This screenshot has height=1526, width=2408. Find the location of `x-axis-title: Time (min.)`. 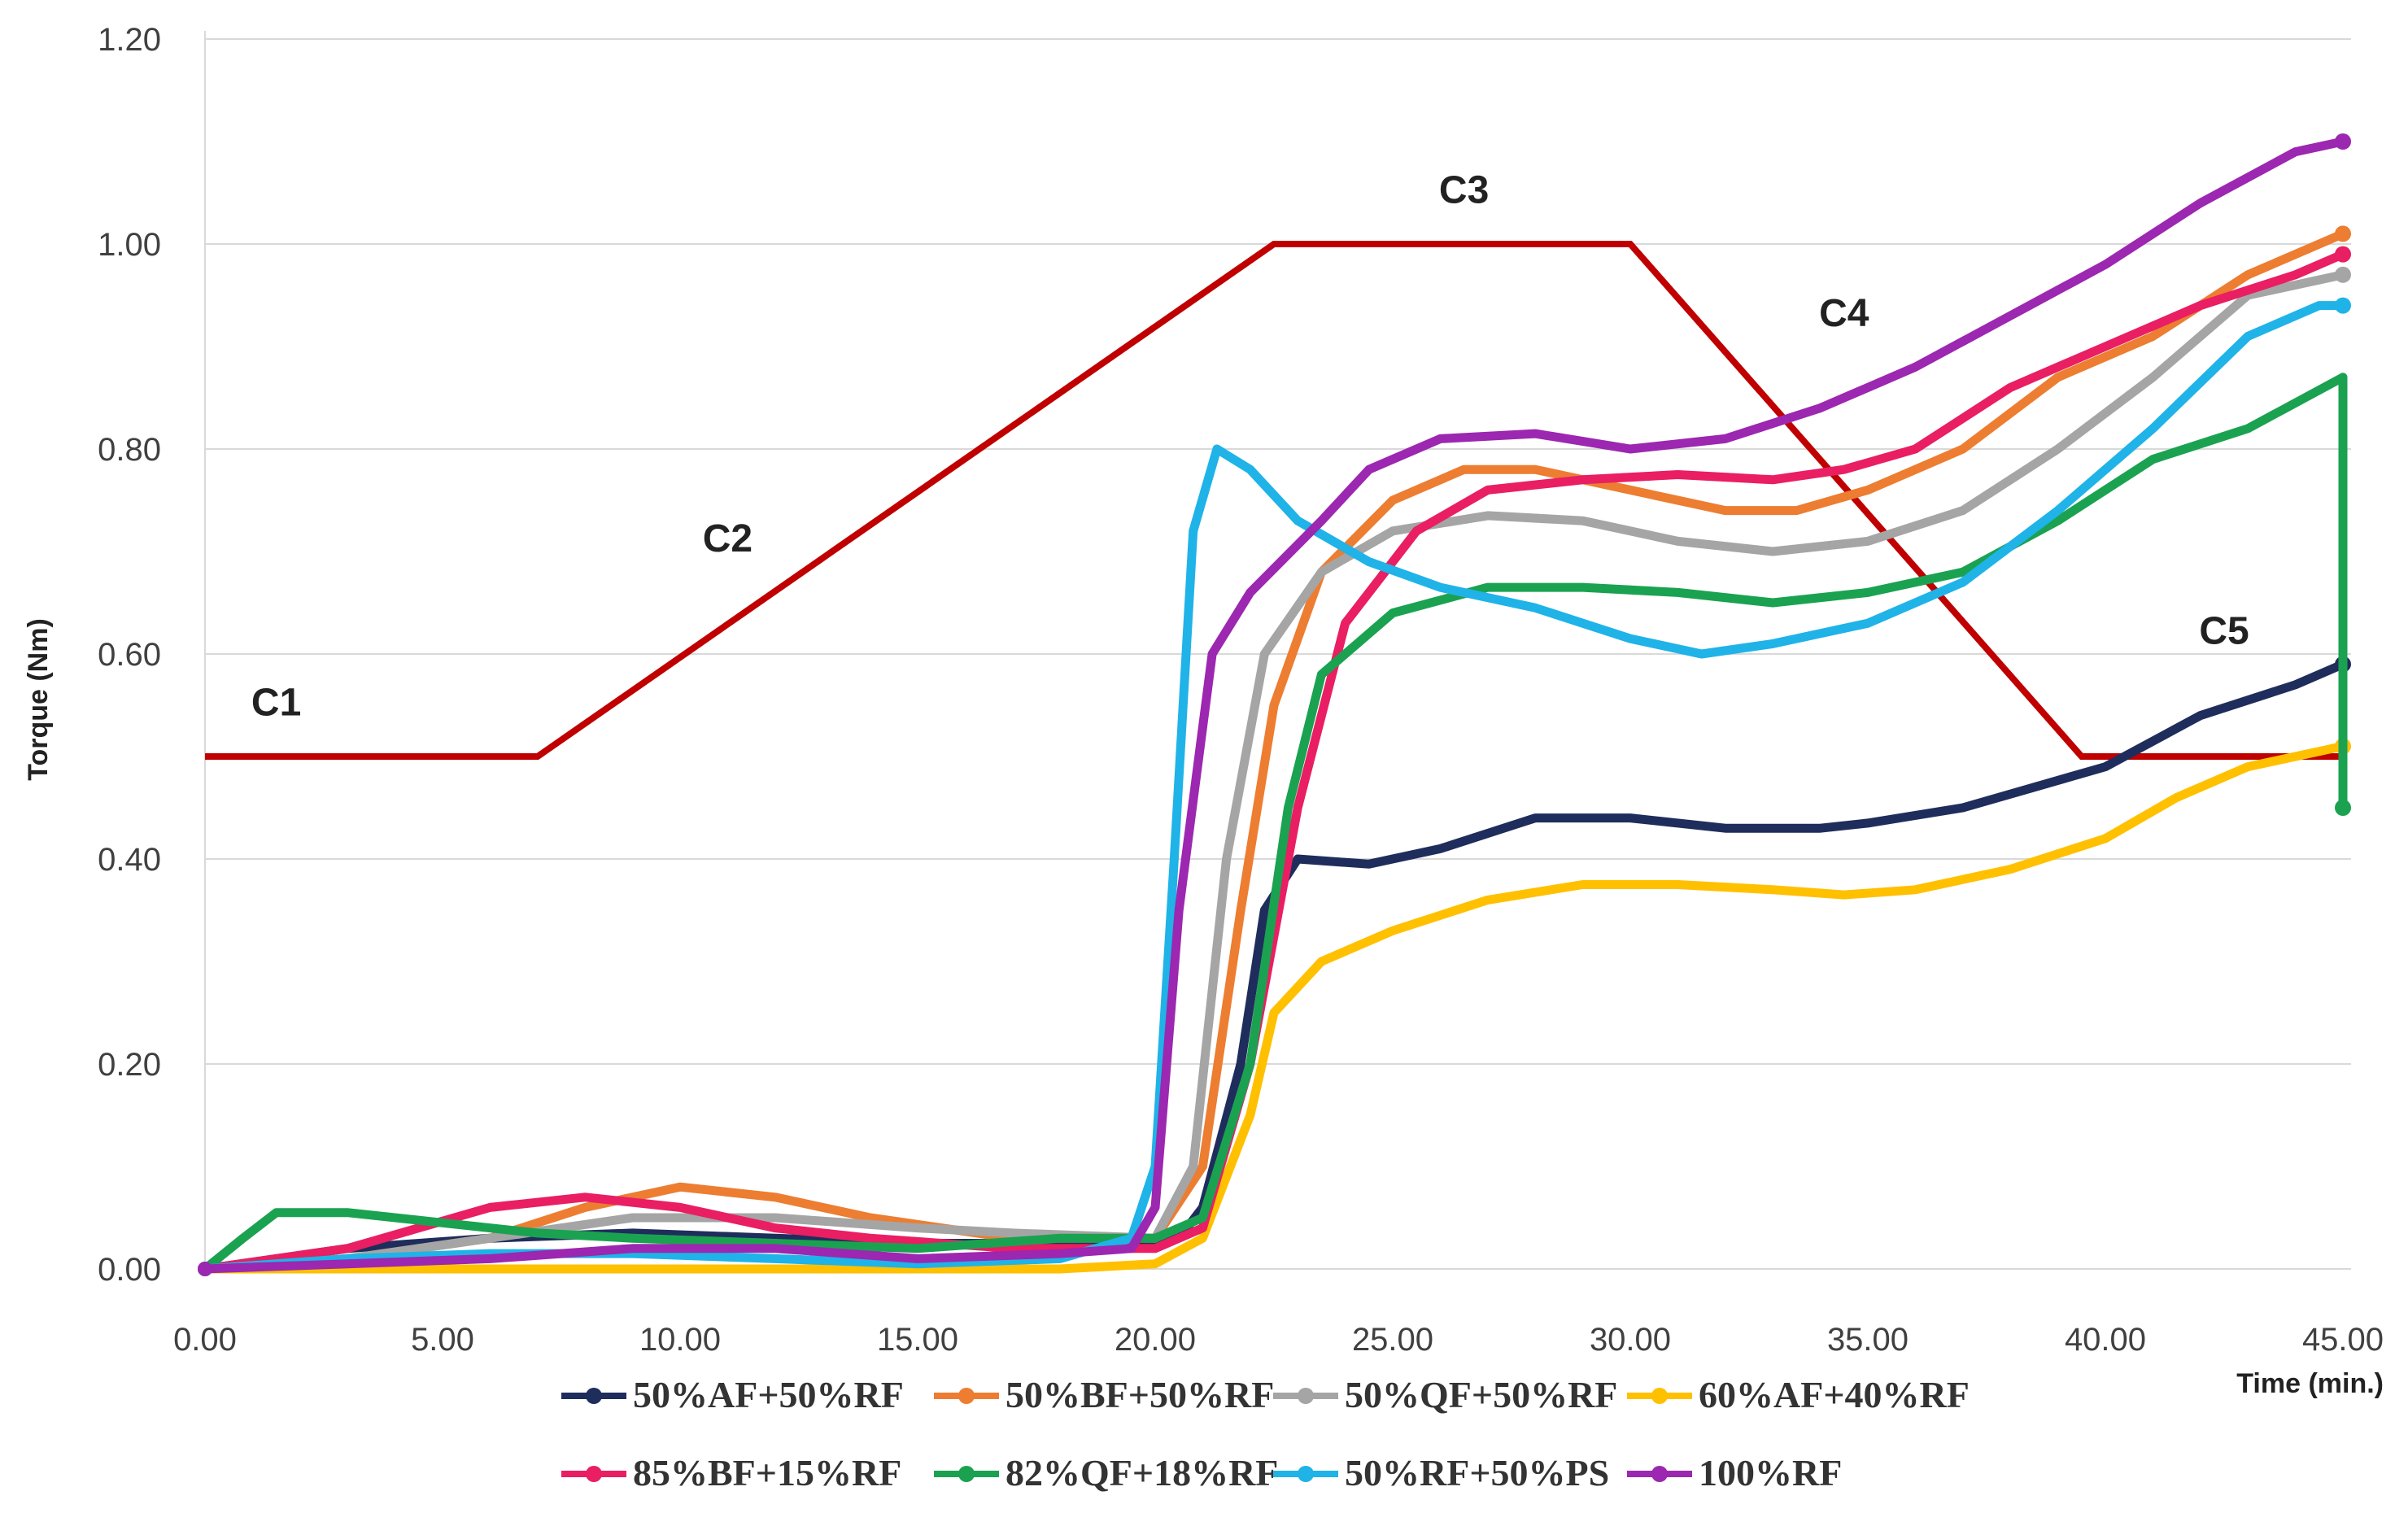

x-axis-title: Time (min.) is located at coordinates (2310, 1383).